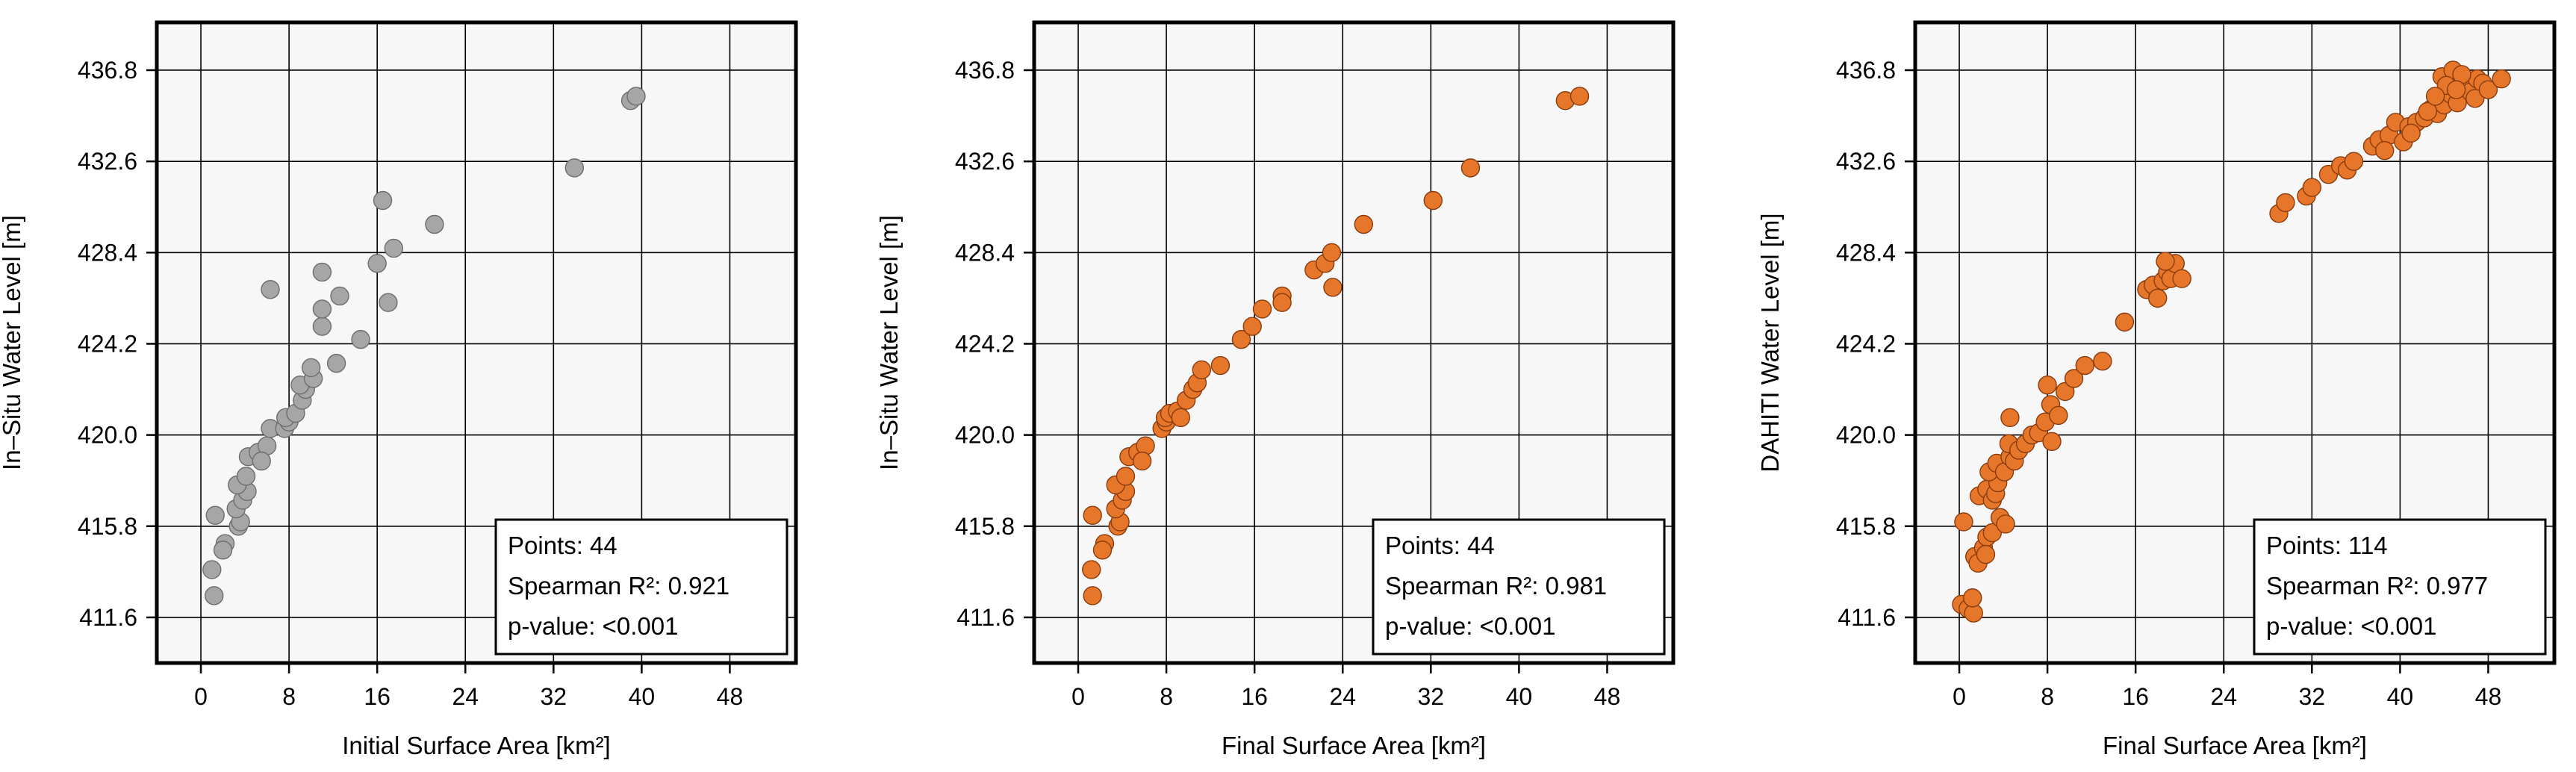  Describe the element at coordinates (2327, 546) in the screenshot. I see `stats-points: Points: 114` at that location.